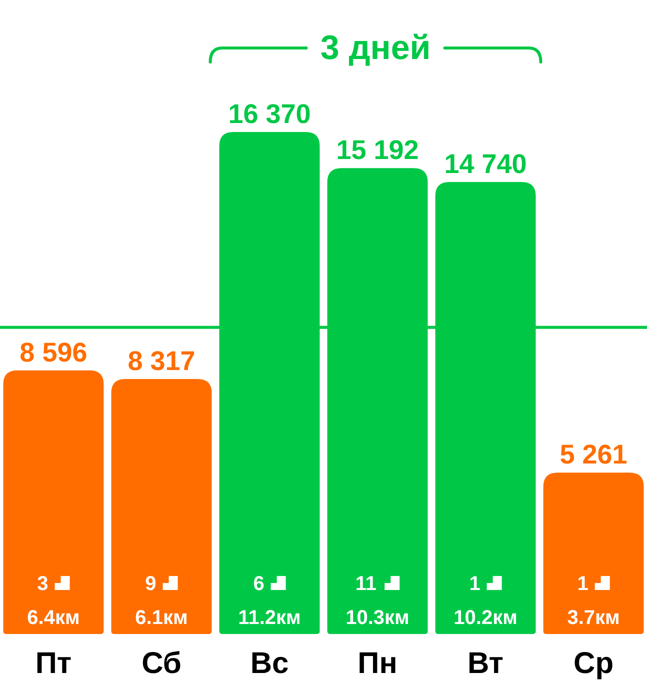  I want to click on data-label: 15 192, so click(377, 150).